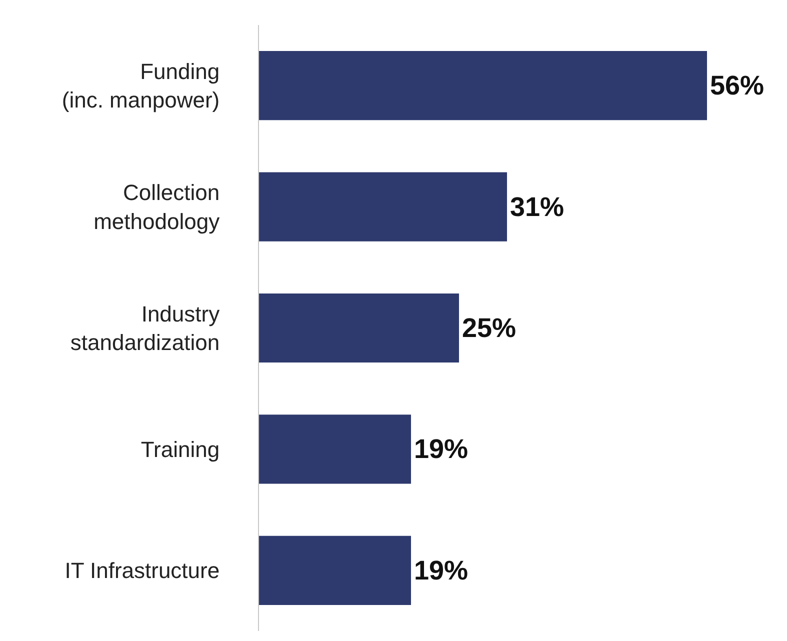 This screenshot has width=787, height=641. What do you see at coordinates (180, 449) in the screenshot?
I see `y-tick-label: Training` at bounding box center [180, 449].